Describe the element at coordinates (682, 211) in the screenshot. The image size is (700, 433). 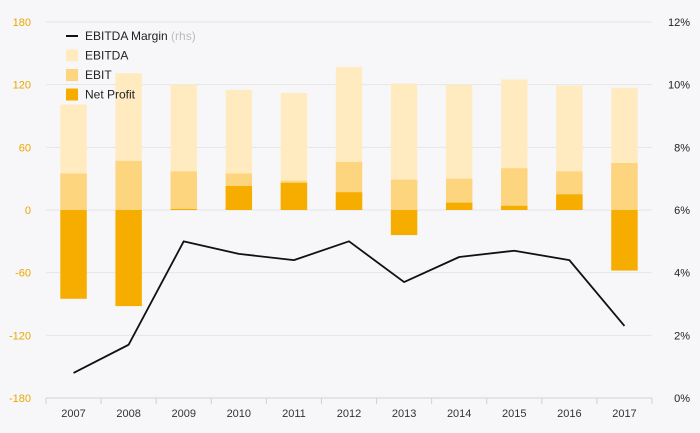
I see `right-tick-label: 6%` at that location.